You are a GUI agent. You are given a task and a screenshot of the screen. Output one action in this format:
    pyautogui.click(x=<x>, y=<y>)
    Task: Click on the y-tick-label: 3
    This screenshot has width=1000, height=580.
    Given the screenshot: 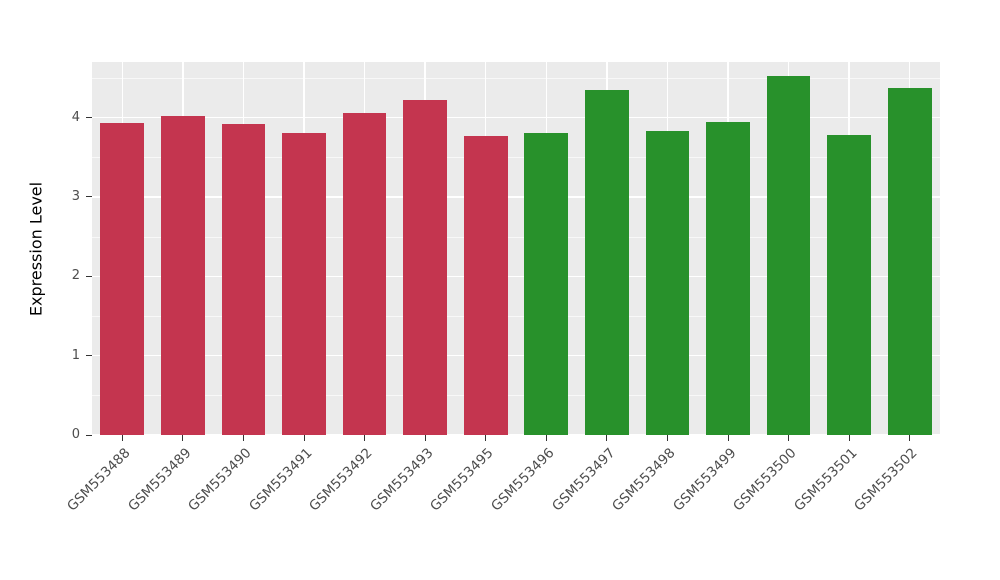 What is the action you would take?
    pyautogui.click(x=75, y=196)
    